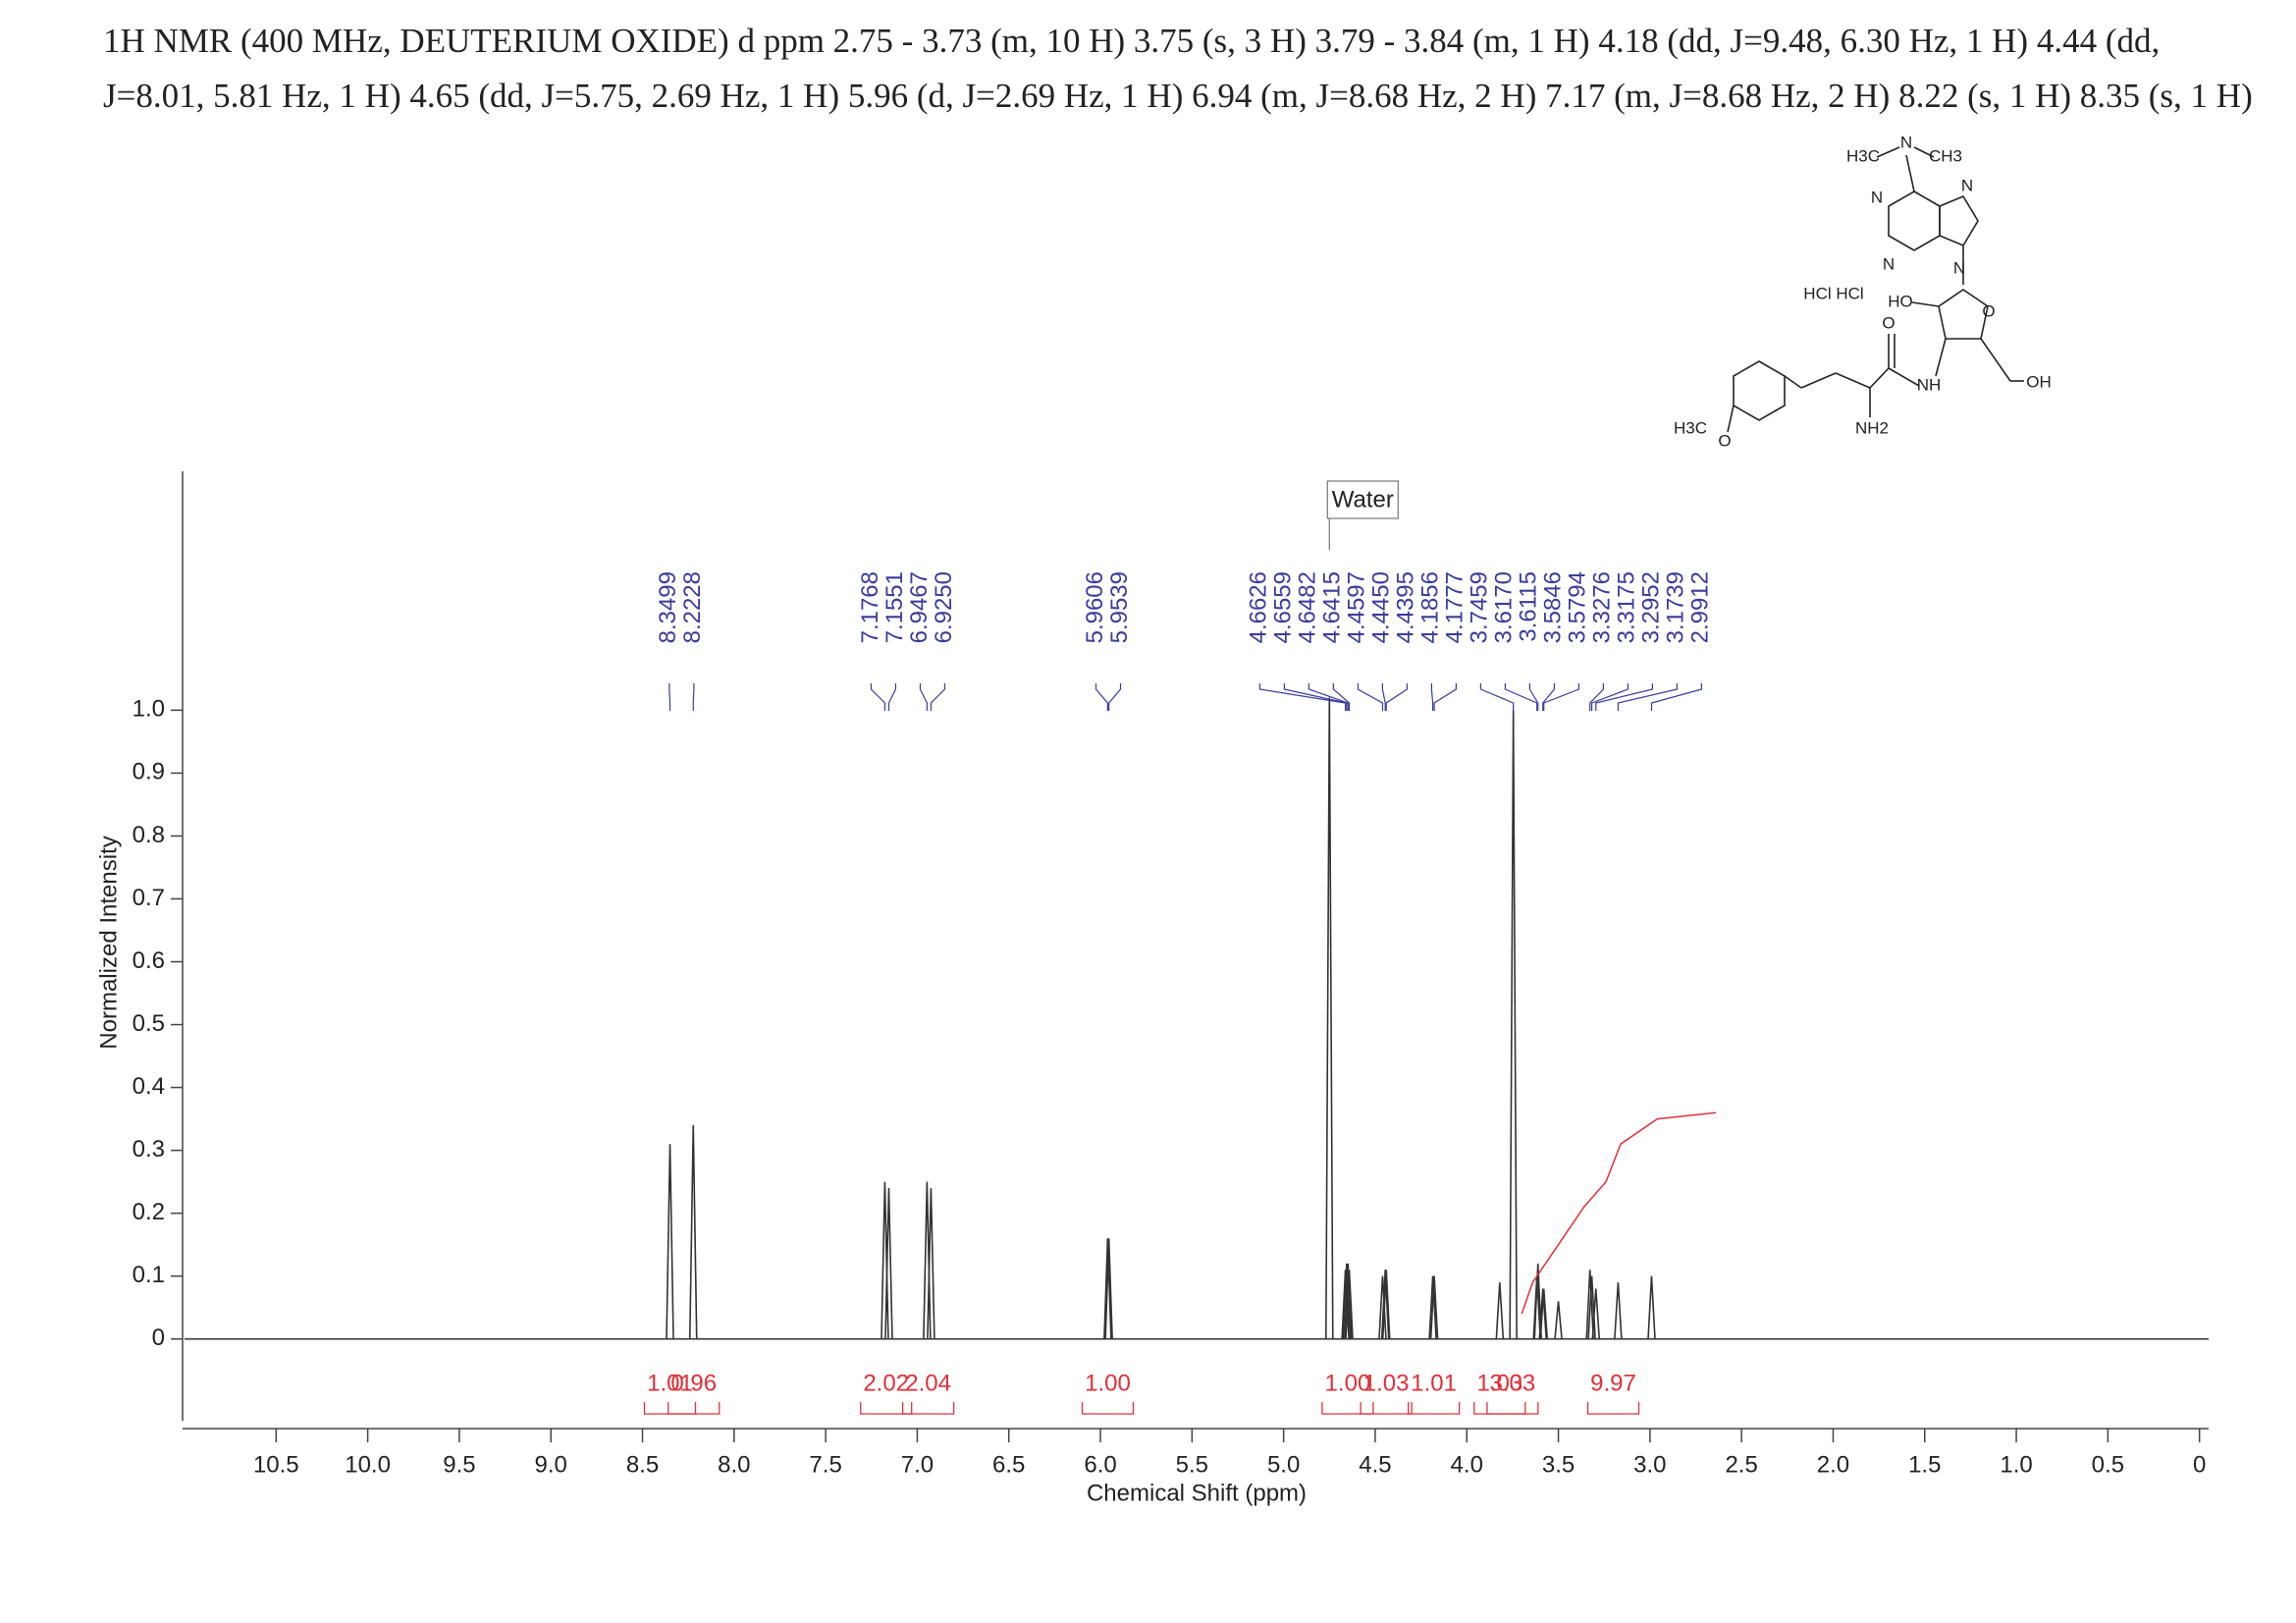 This screenshot has height=1623, width=2296. What do you see at coordinates (944, 607) in the screenshot?
I see `peak-label: 6.9250` at bounding box center [944, 607].